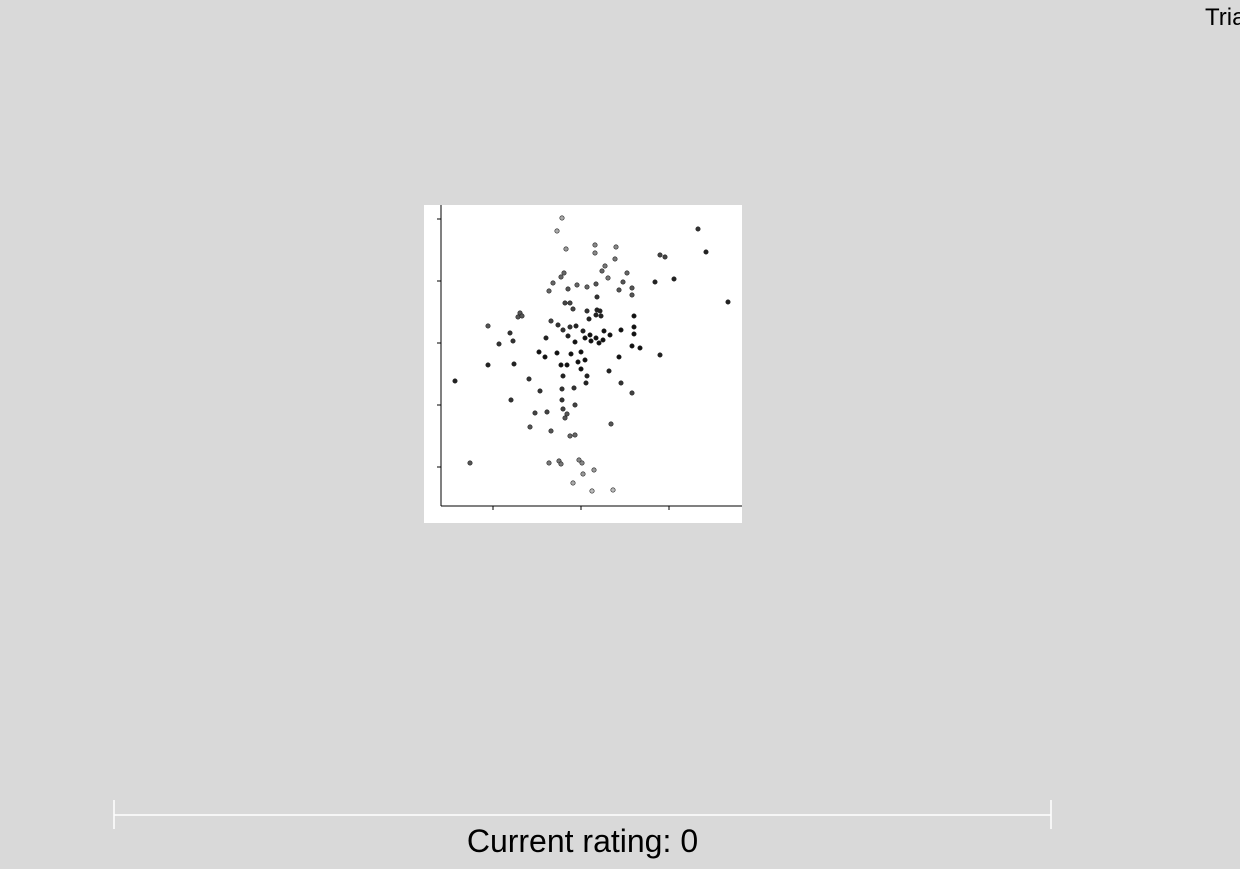  What do you see at coordinates (1222, 17) in the screenshot?
I see `trial-title: Tria` at bounding box center [1222, 17].